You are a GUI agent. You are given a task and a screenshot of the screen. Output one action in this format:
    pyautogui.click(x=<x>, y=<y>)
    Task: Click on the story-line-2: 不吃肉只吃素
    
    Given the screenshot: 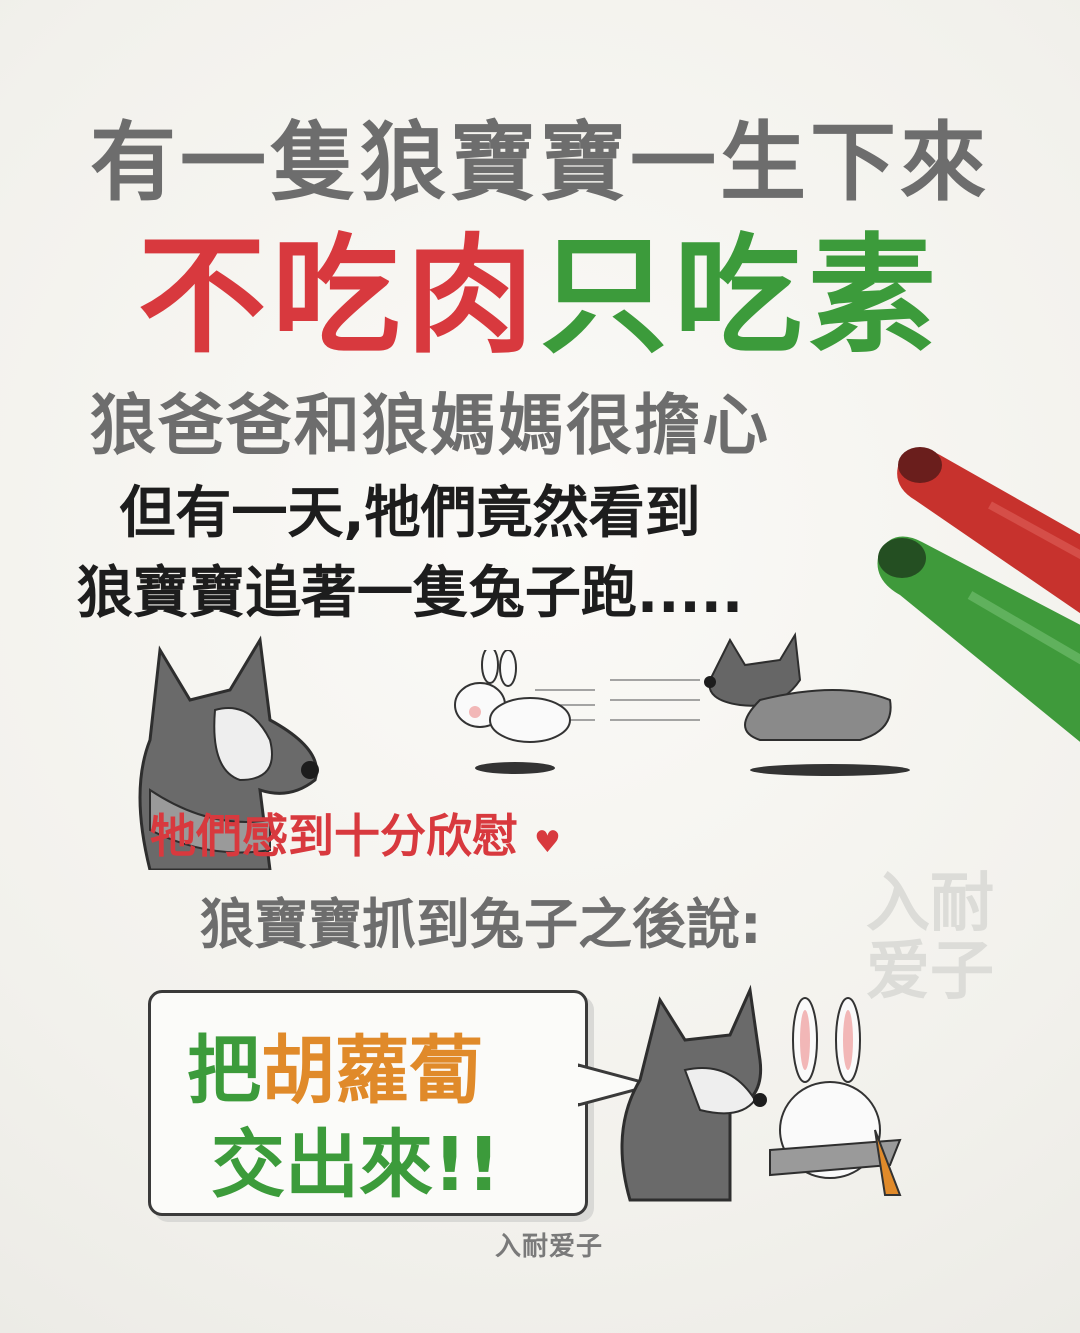 What is the action you would take?
    pyautogui.click(x=540, y=284)
    